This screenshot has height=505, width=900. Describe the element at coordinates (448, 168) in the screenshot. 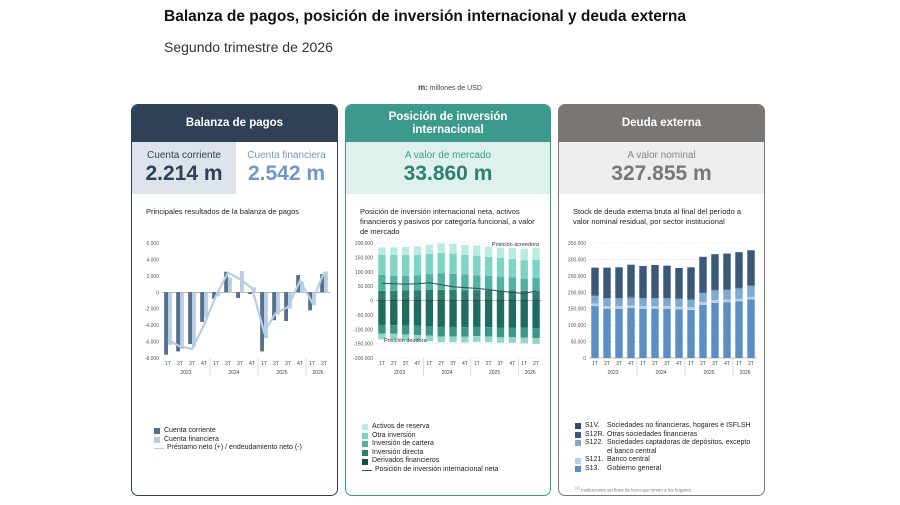

I see `iip-kpi: A valor de mercado 33.860 m` at that location.